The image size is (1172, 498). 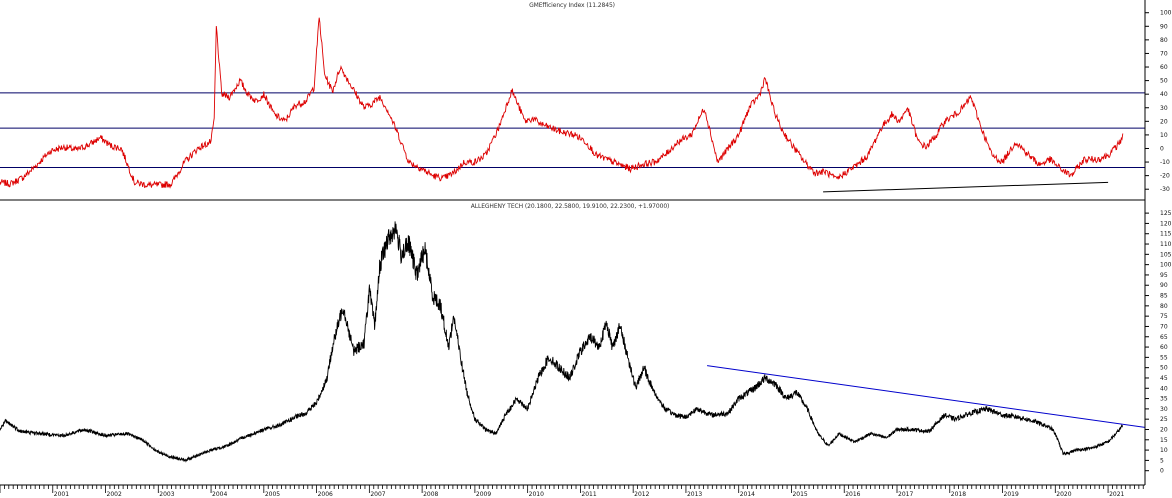 I want to click on x-tick-label: 2006, so click(x=325, y=494).